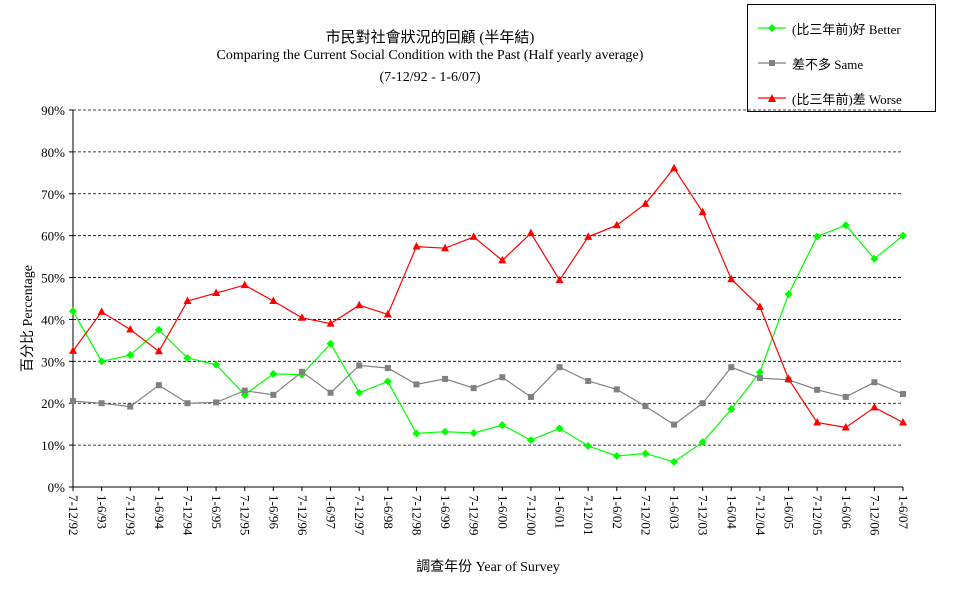 This screenshot has height=599, width=975. I want to click on y-tick-label: 60%, so click(53, 236).